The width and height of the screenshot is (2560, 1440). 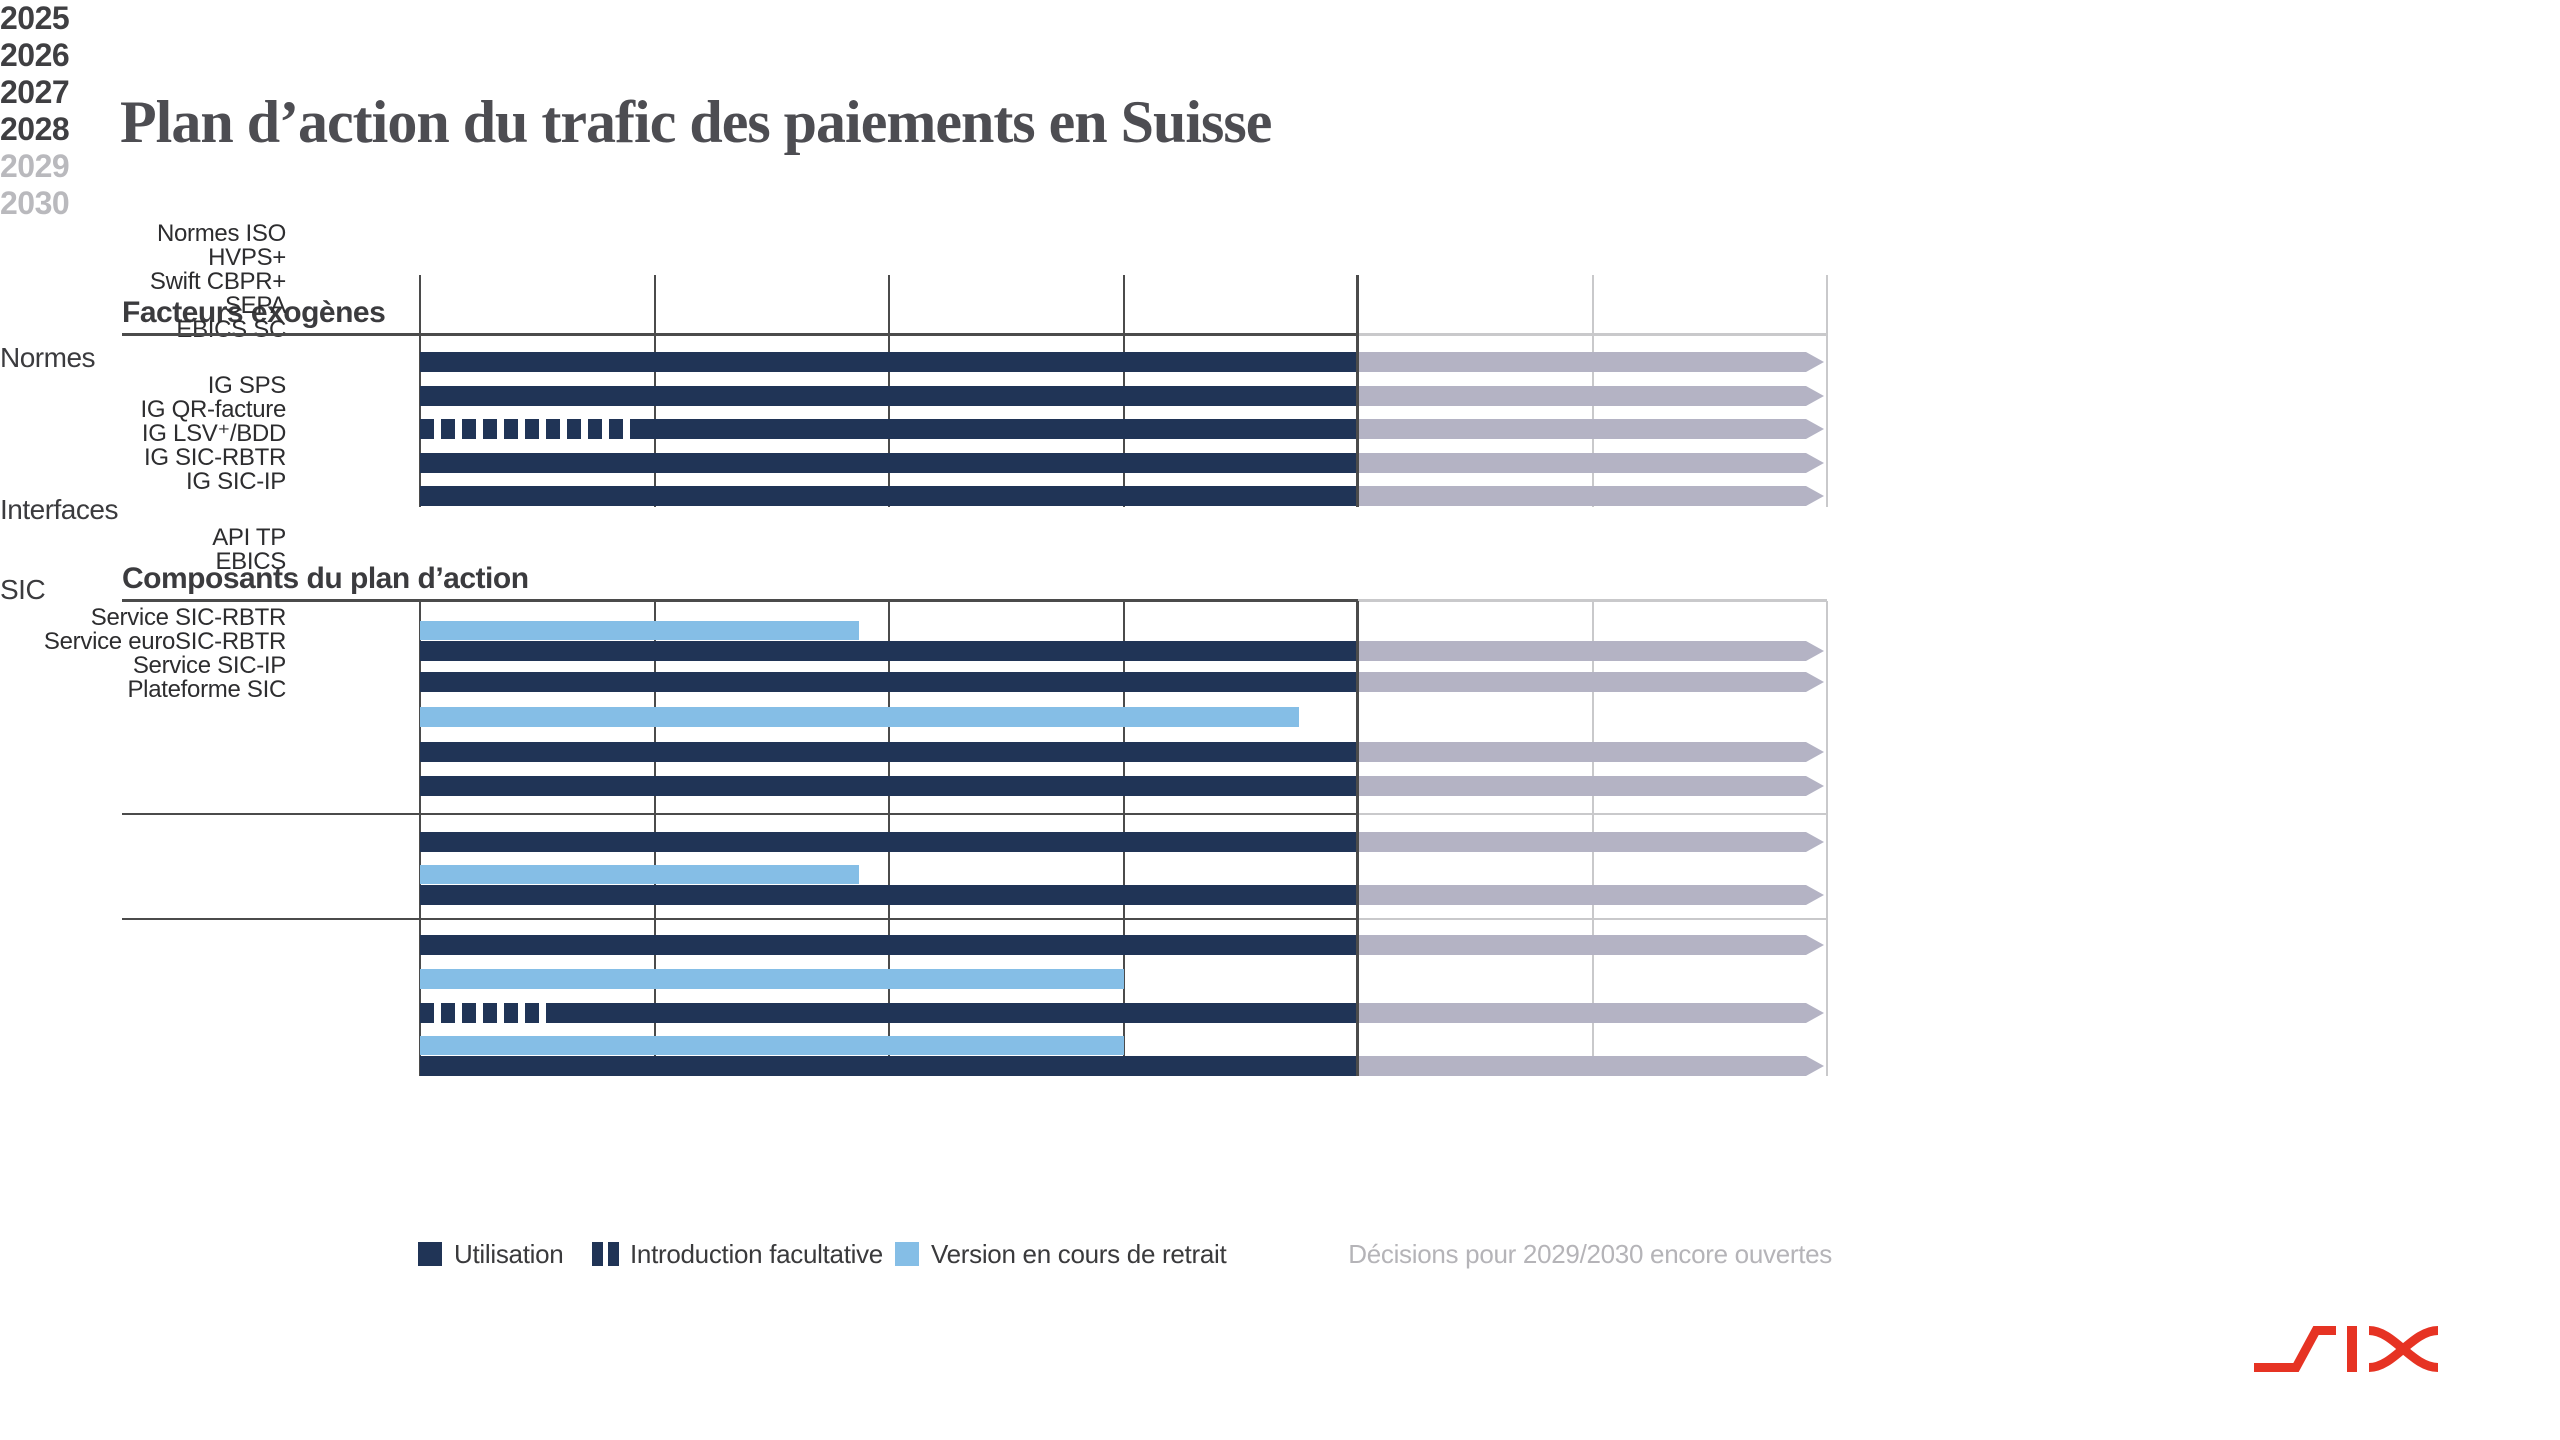 What do you see at coordinates (35, 166) in the screenshot?
I see `year-label: 2029` at bounding box center [35, 166].